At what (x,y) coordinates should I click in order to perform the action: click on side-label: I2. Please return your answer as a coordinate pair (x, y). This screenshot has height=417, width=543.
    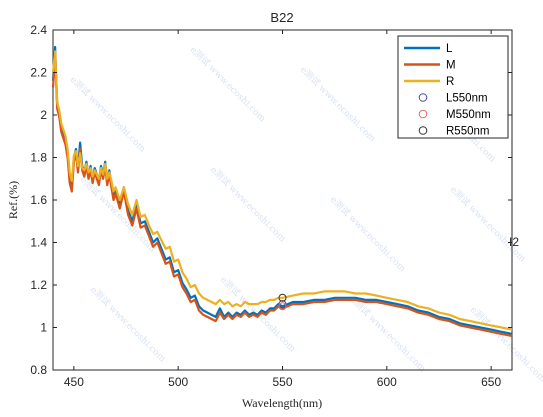
    Looking at the image, I should click on (514, 242).